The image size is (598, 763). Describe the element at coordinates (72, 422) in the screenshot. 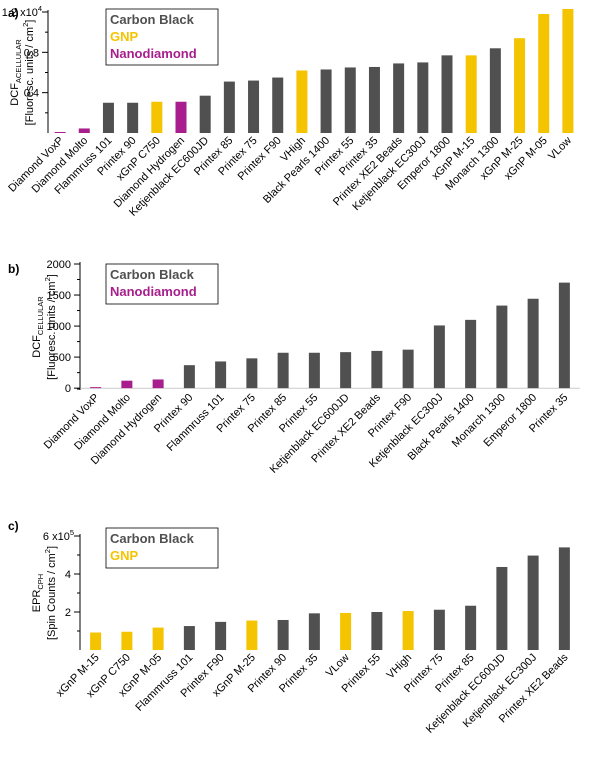

I see `x-tick-label: Diamond VoxP` at that location.